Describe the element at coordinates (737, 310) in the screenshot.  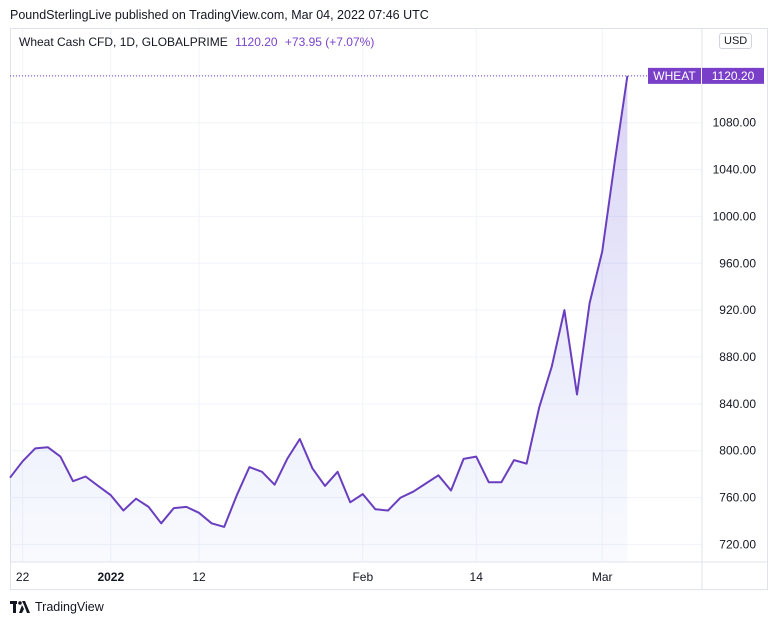
I see `y-tick-label: 920.00` at that location.